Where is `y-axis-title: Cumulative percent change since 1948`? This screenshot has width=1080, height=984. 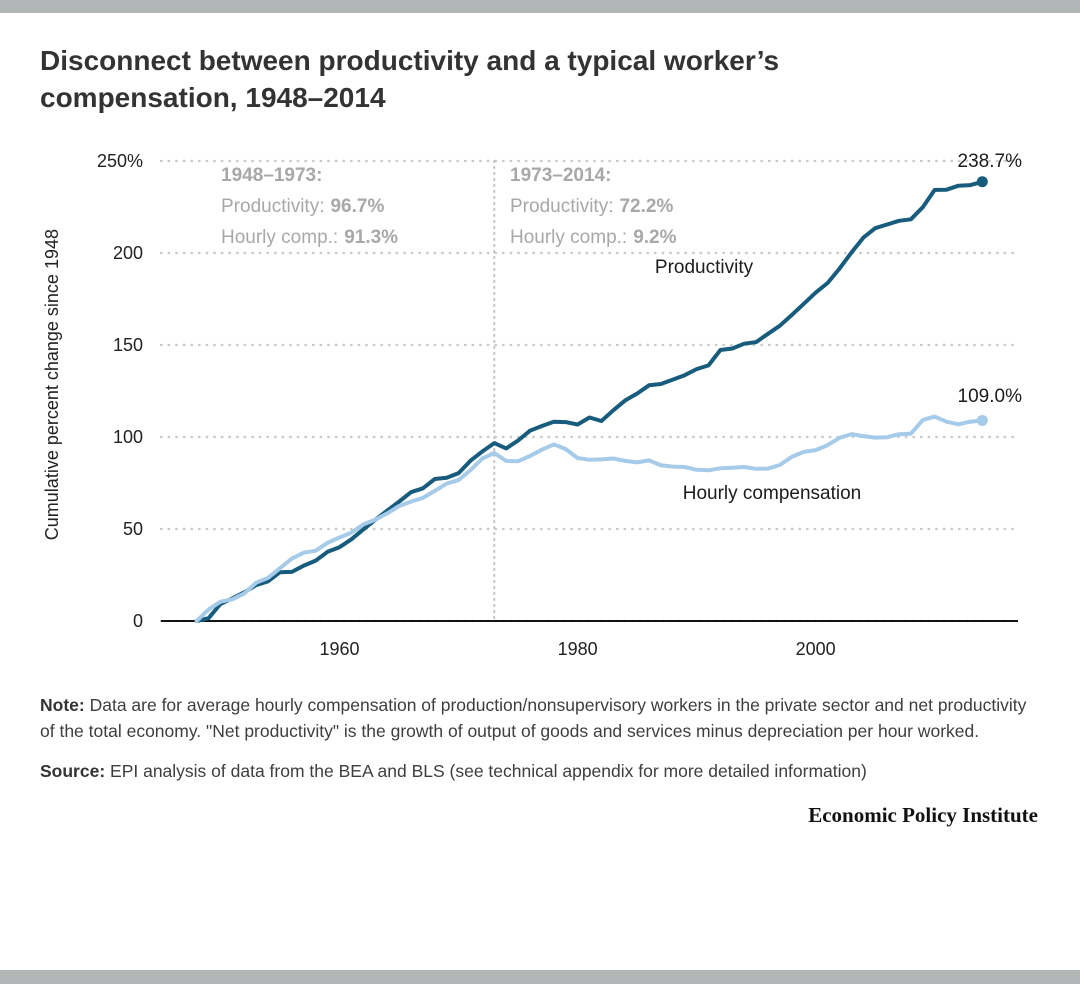 y-axis-title: Cumulative percent change since 1948 is located at coordinates (52, 385).